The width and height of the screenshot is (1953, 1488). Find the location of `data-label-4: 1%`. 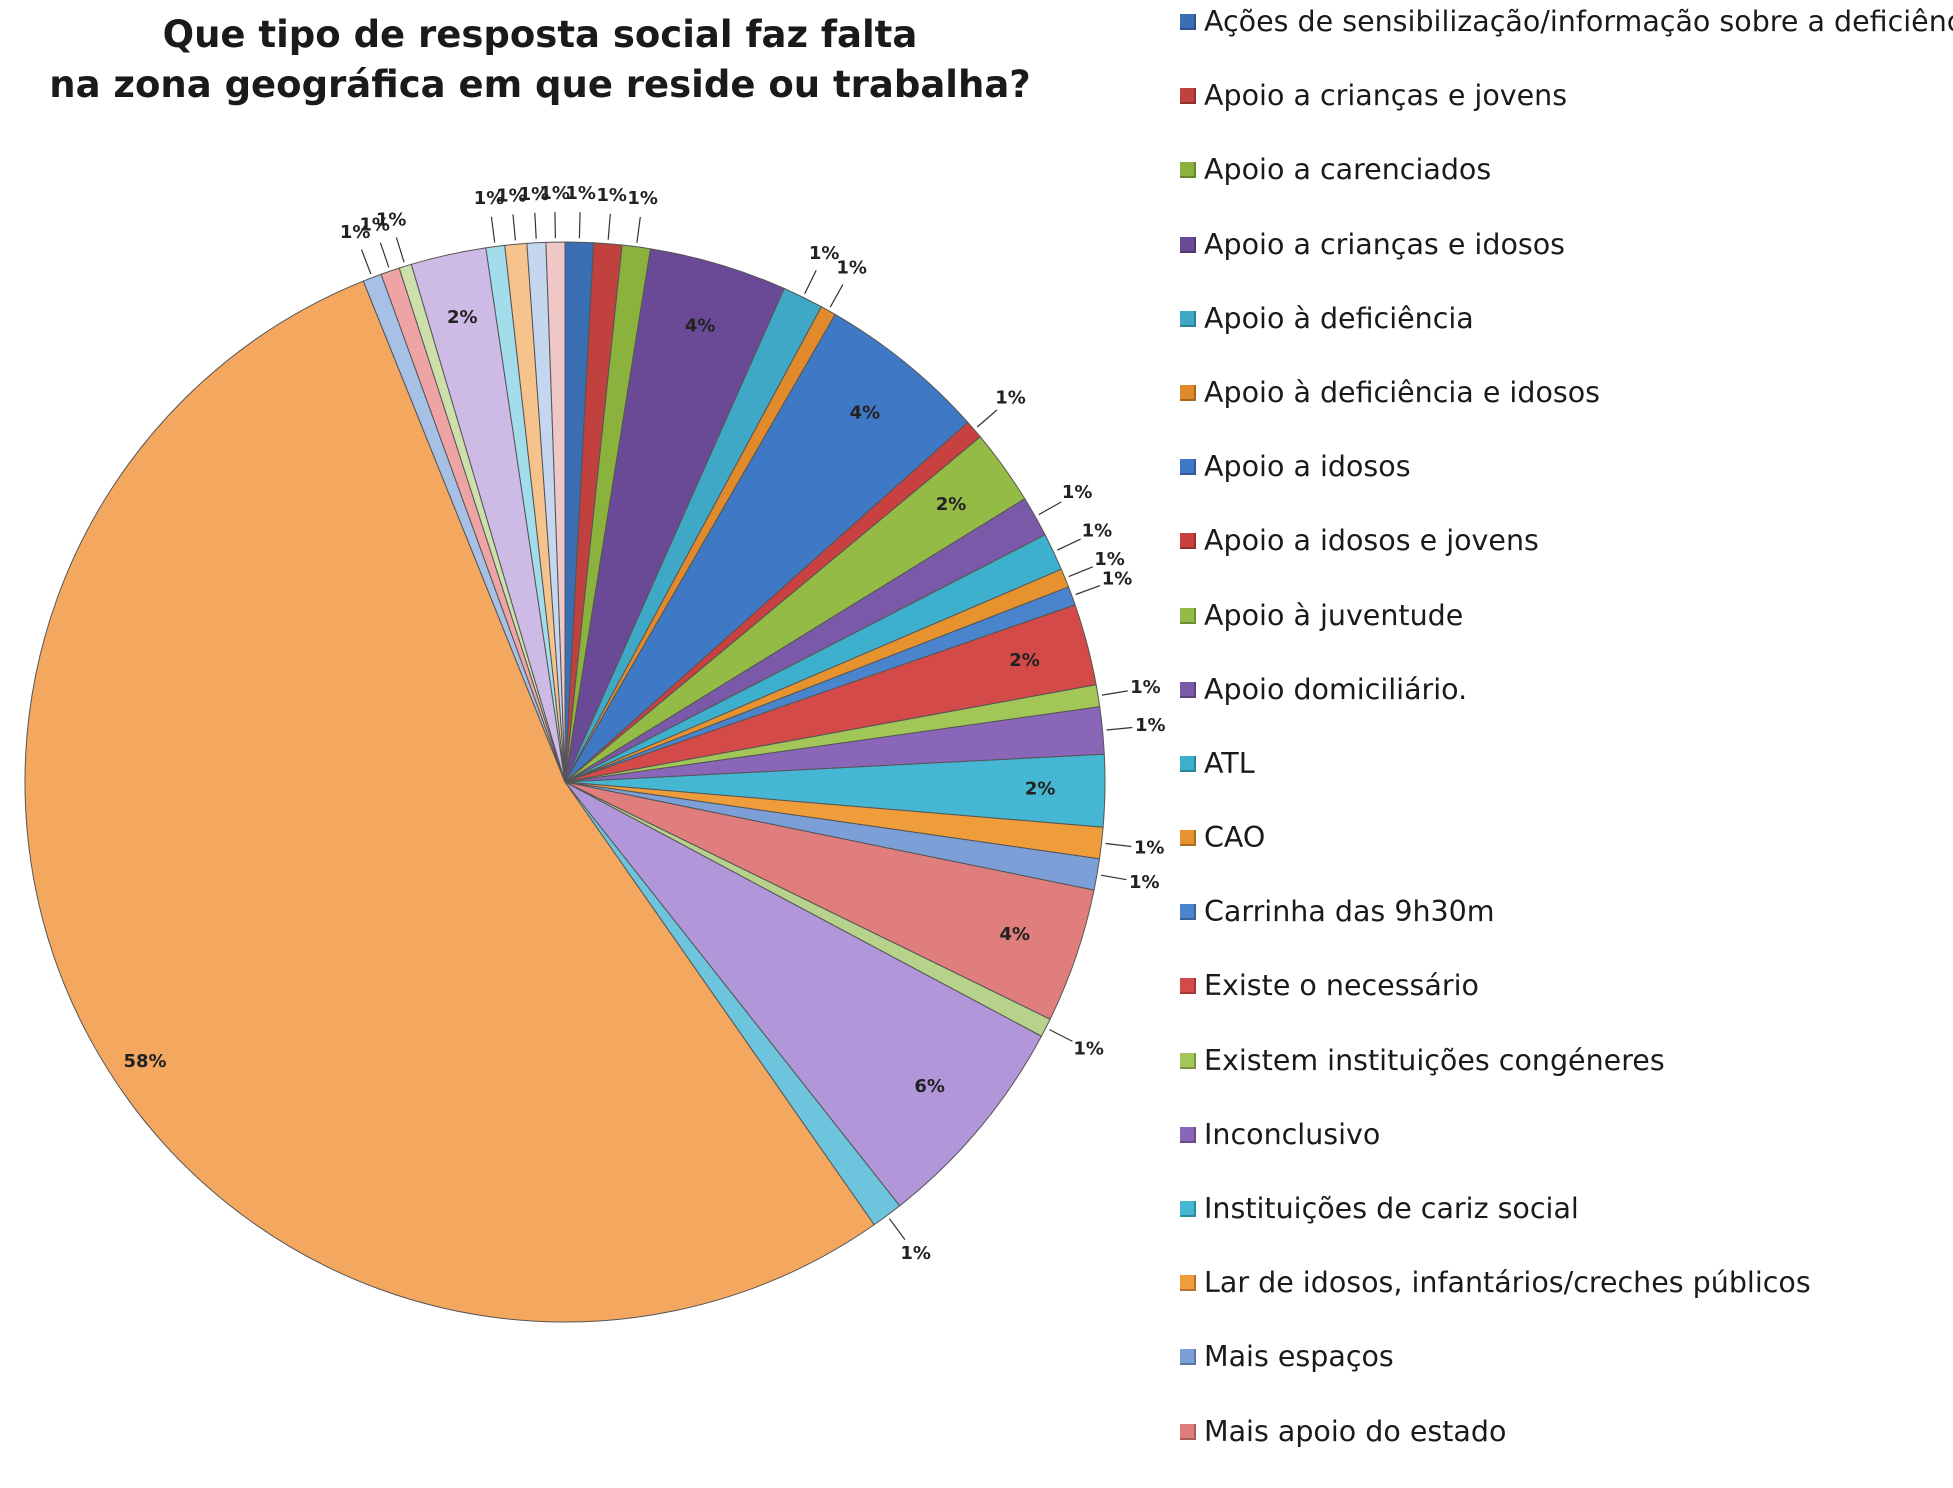

data-label-4: 1% is located at coordinates (824, 253).